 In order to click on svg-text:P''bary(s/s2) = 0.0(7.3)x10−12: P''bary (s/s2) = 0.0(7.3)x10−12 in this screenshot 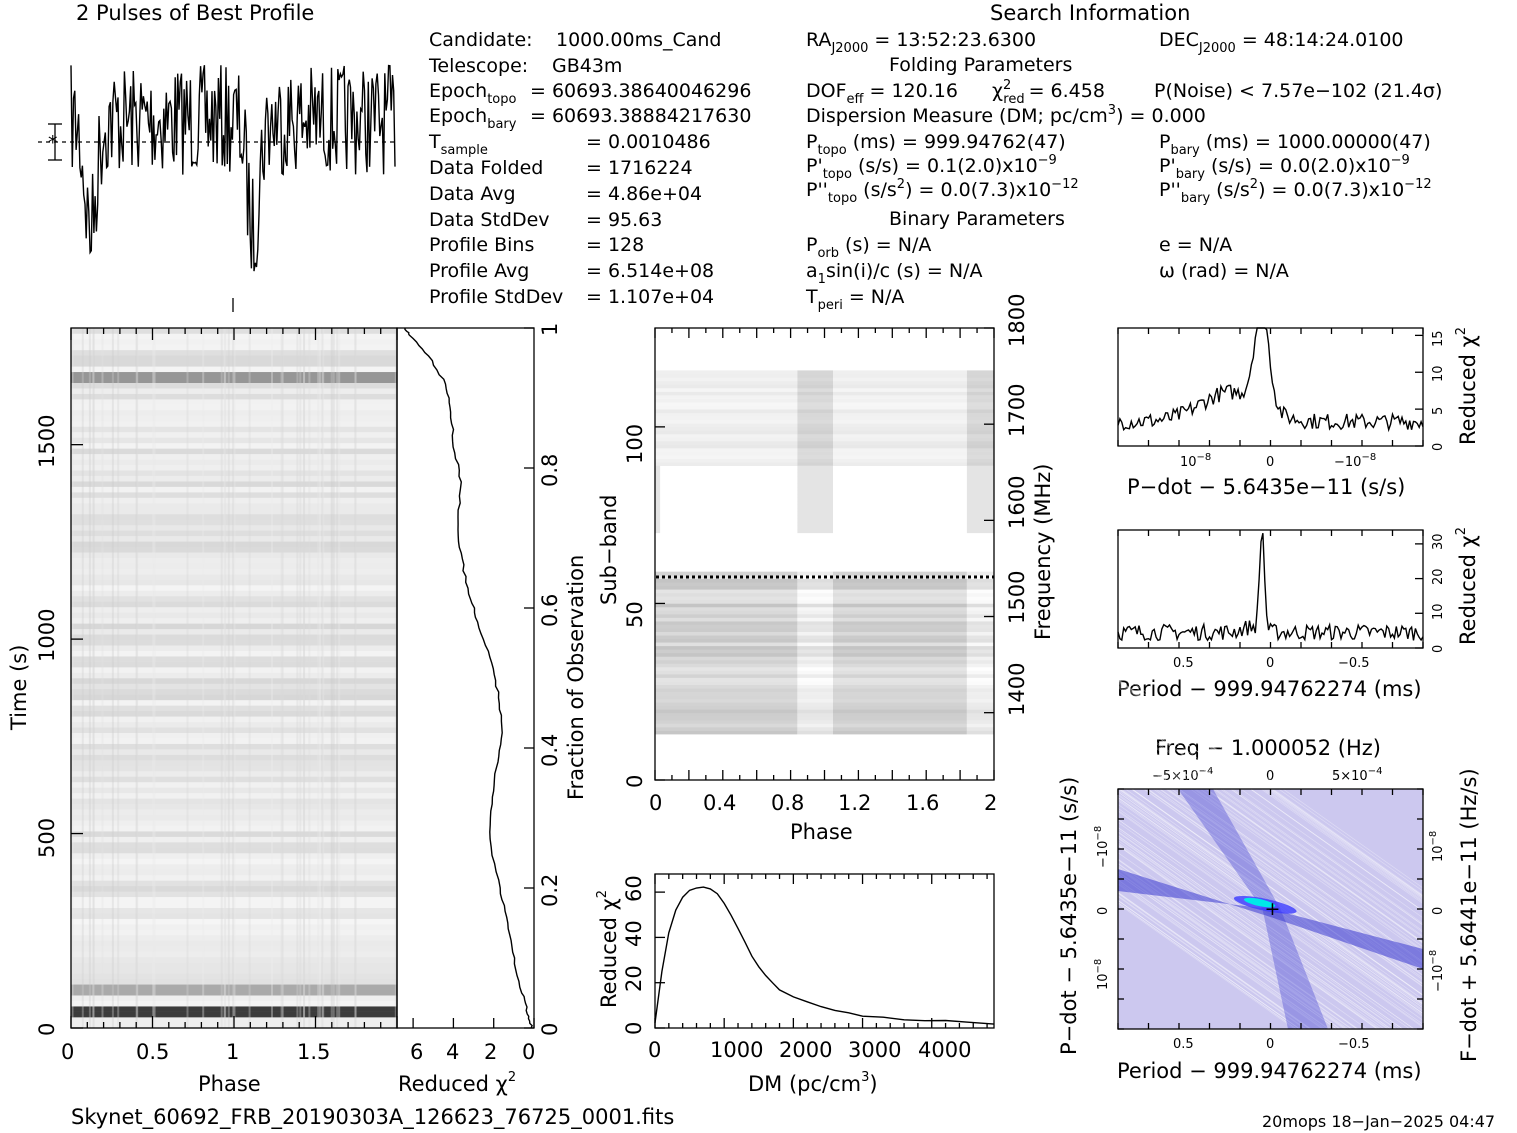, I will do `click(1295, 191)`.